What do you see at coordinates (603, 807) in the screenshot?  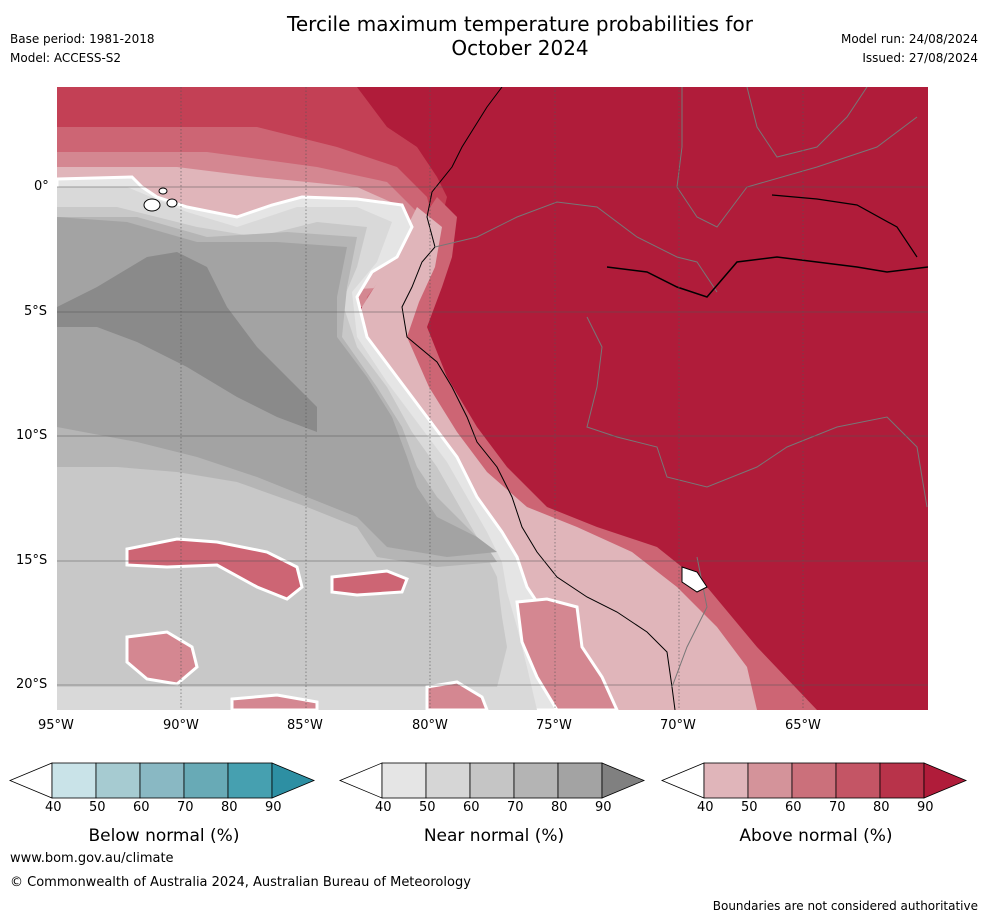 I see `cb1-tick-90: 90` at bounding box center [603, 807].